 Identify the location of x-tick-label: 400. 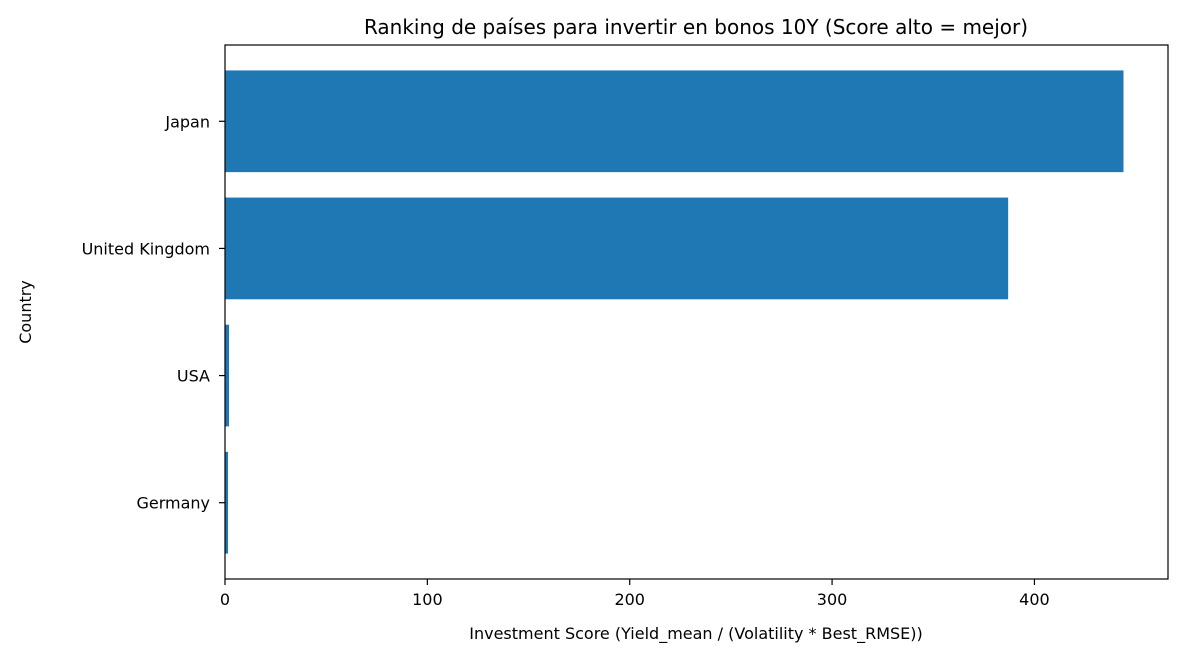
(1034, 599).